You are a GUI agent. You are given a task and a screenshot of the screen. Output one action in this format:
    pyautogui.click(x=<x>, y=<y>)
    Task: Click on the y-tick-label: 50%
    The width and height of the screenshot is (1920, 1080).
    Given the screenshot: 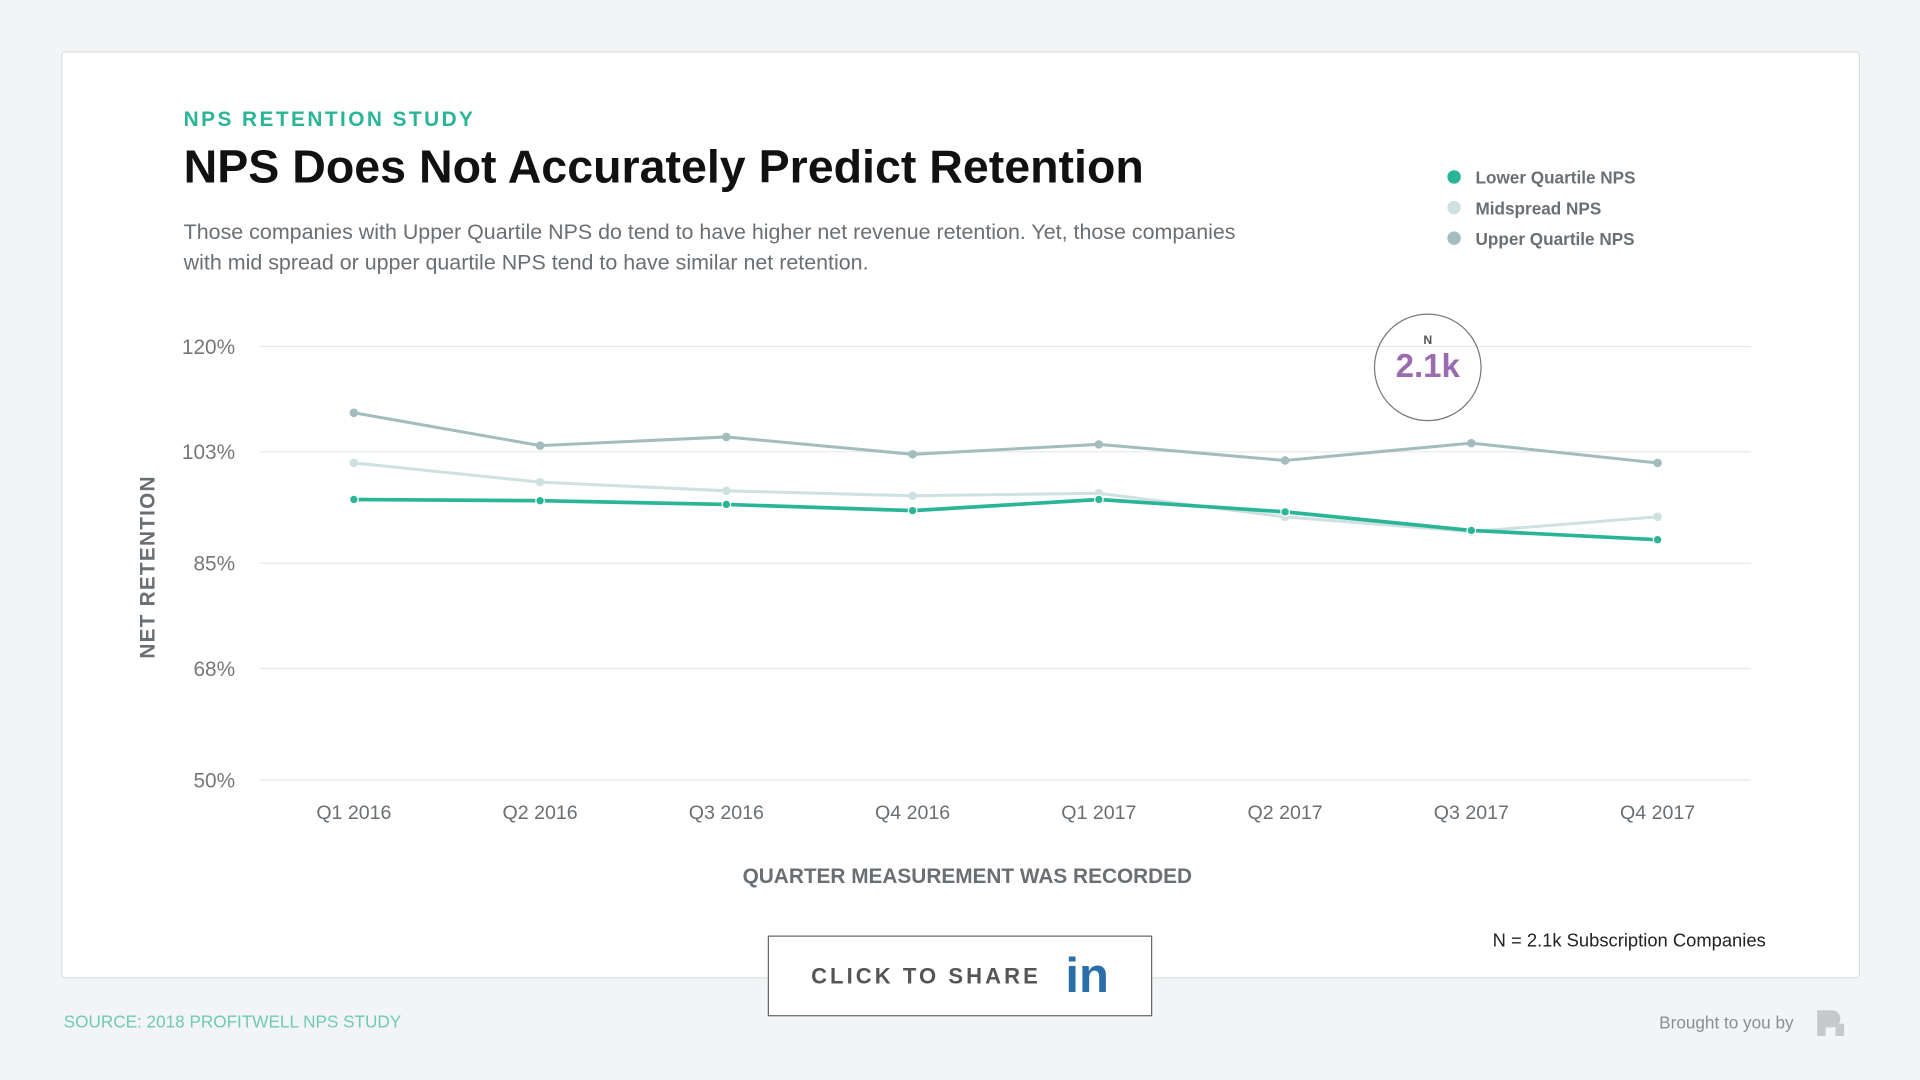 What is the action you would take?
    pyautogui.click(x=214, y=780)
    